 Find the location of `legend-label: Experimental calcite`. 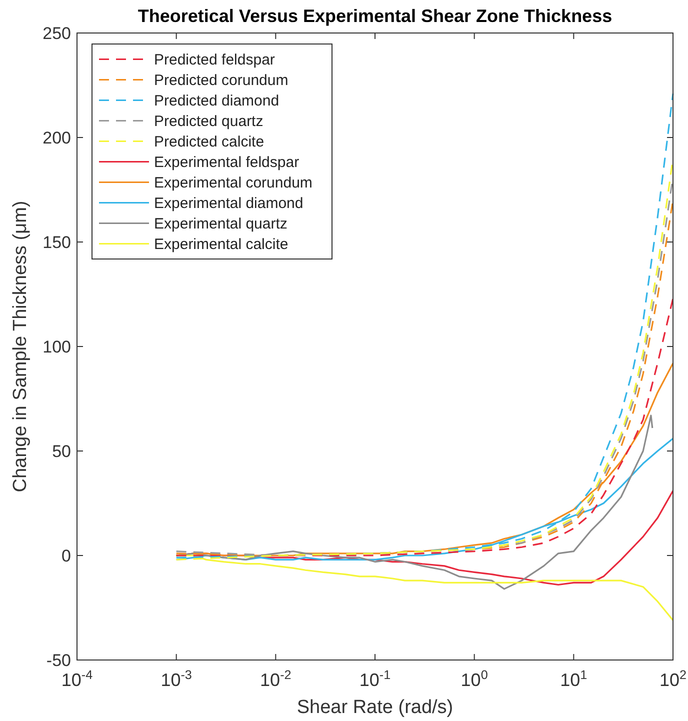

legend-label: Experimental calcite is located at coordinates (221, 244).